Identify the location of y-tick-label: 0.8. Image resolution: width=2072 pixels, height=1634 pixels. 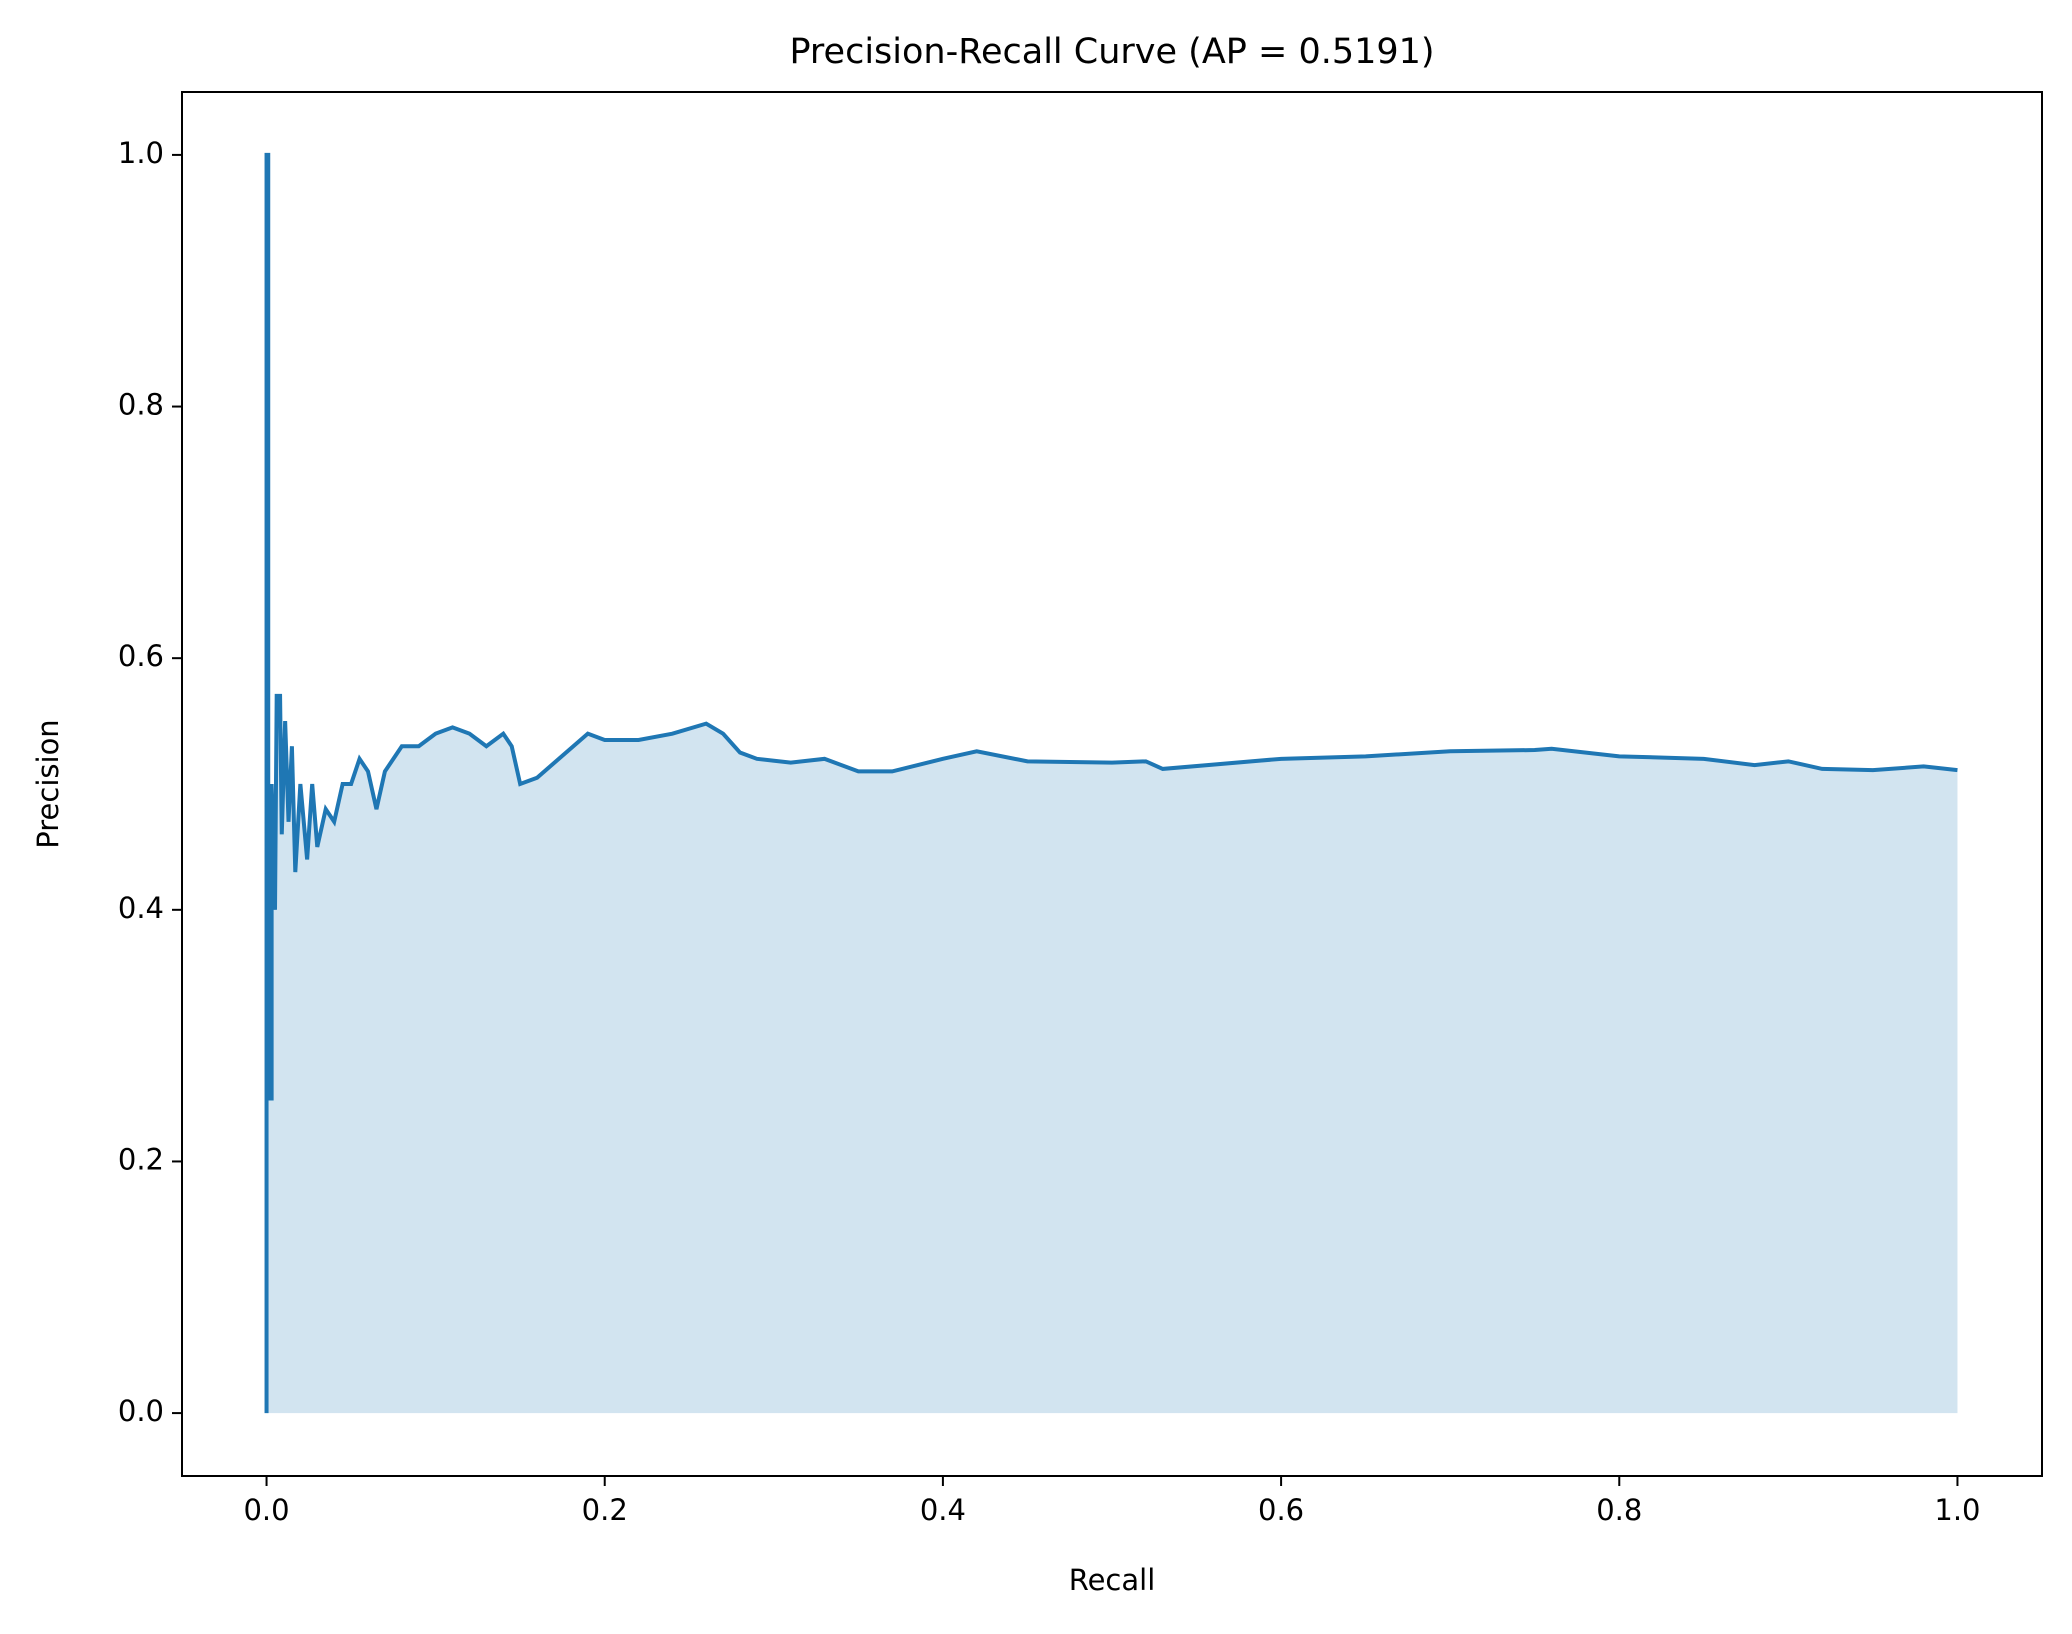
(141, 405).